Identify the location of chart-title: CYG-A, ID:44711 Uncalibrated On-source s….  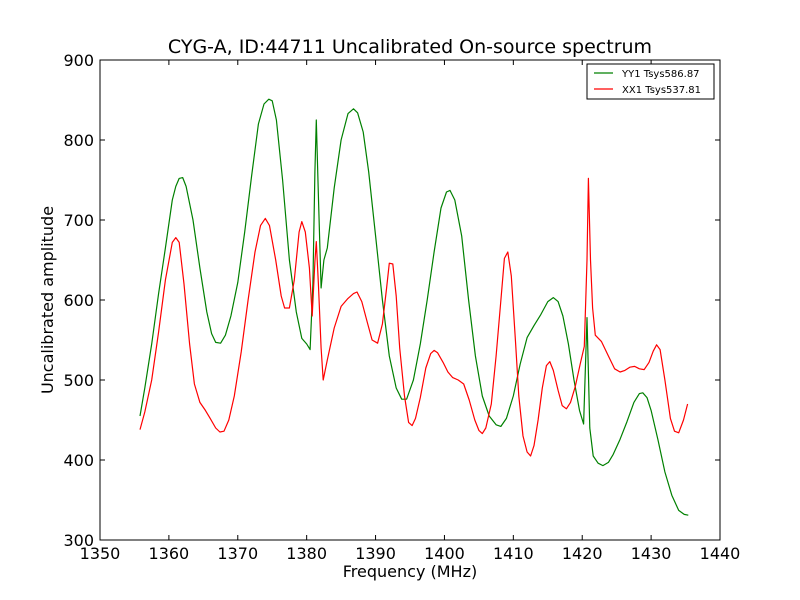
(410, 47).